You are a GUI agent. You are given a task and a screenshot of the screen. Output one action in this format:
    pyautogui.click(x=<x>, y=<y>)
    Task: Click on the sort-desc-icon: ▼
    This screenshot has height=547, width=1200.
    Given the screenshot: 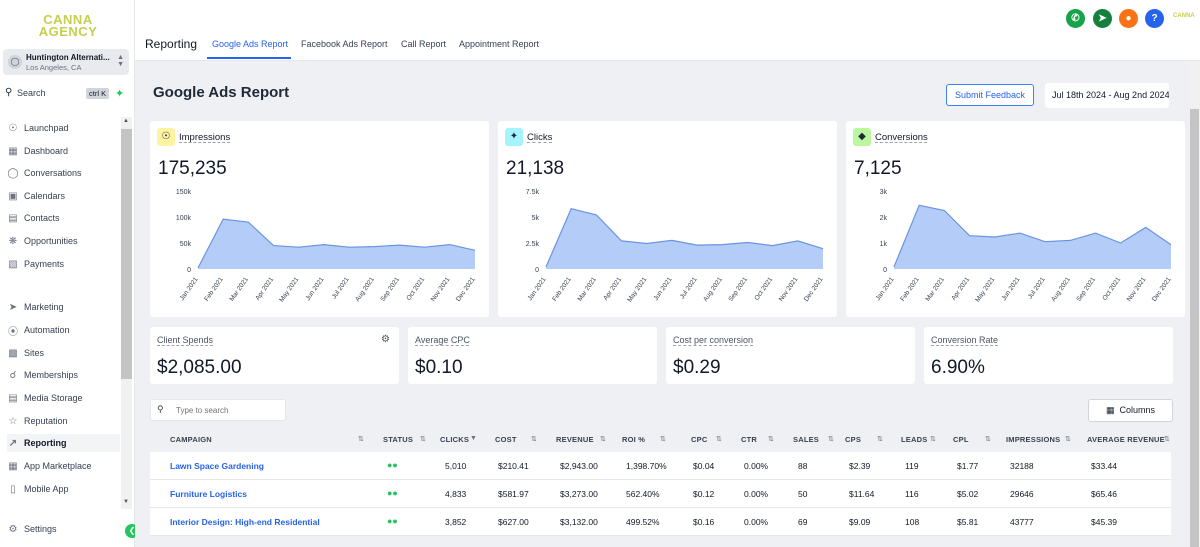 What is the action you would take?
    pyautogui.click(x=473, y=438)
    